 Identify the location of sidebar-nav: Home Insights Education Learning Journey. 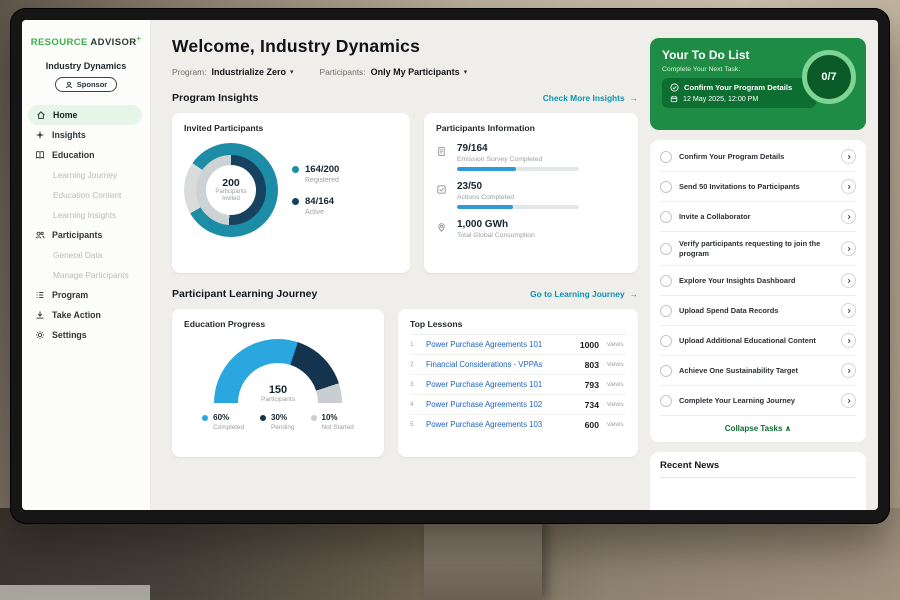
(86, 225).